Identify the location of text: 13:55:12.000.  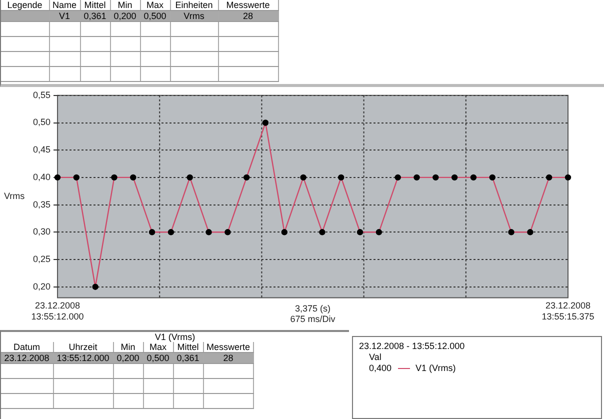
(83, 358).